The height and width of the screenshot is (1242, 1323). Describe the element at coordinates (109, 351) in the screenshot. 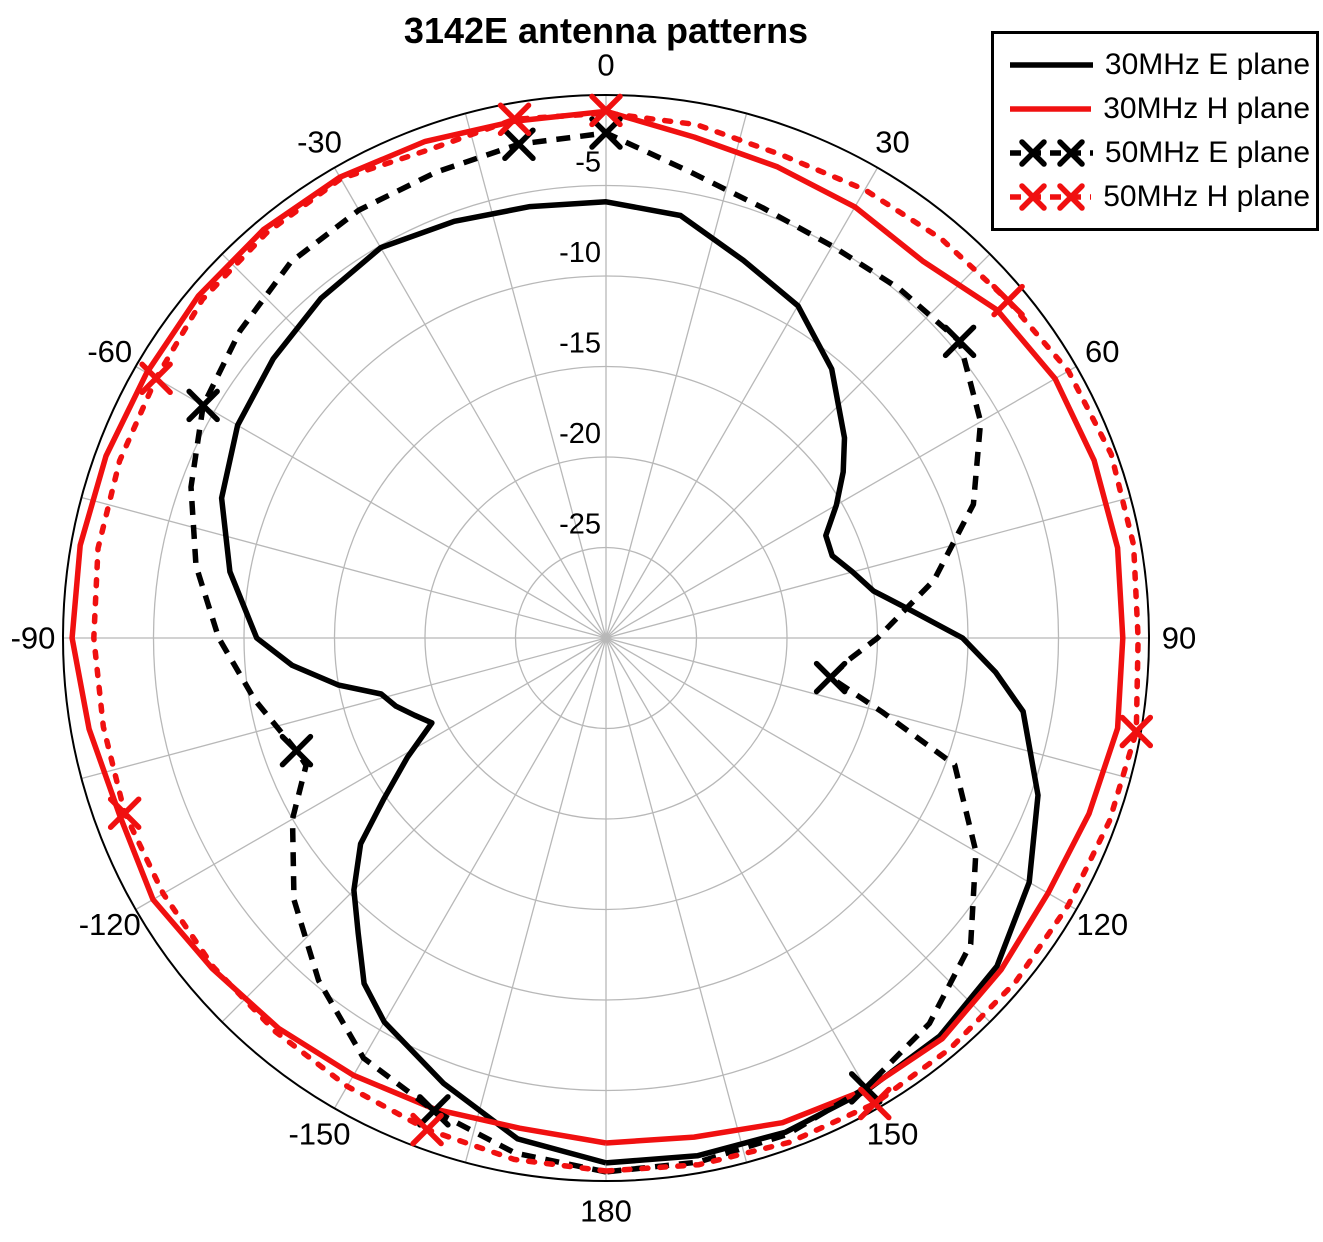

I see `theta-tick-label: -60` at that location.